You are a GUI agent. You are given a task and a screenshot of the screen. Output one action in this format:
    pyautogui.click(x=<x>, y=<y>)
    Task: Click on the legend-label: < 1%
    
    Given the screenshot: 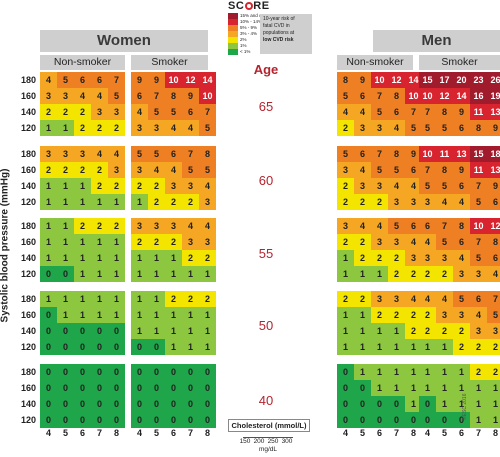 What is the action you would take?
    pyautogui.click(x=245, y=51)
    